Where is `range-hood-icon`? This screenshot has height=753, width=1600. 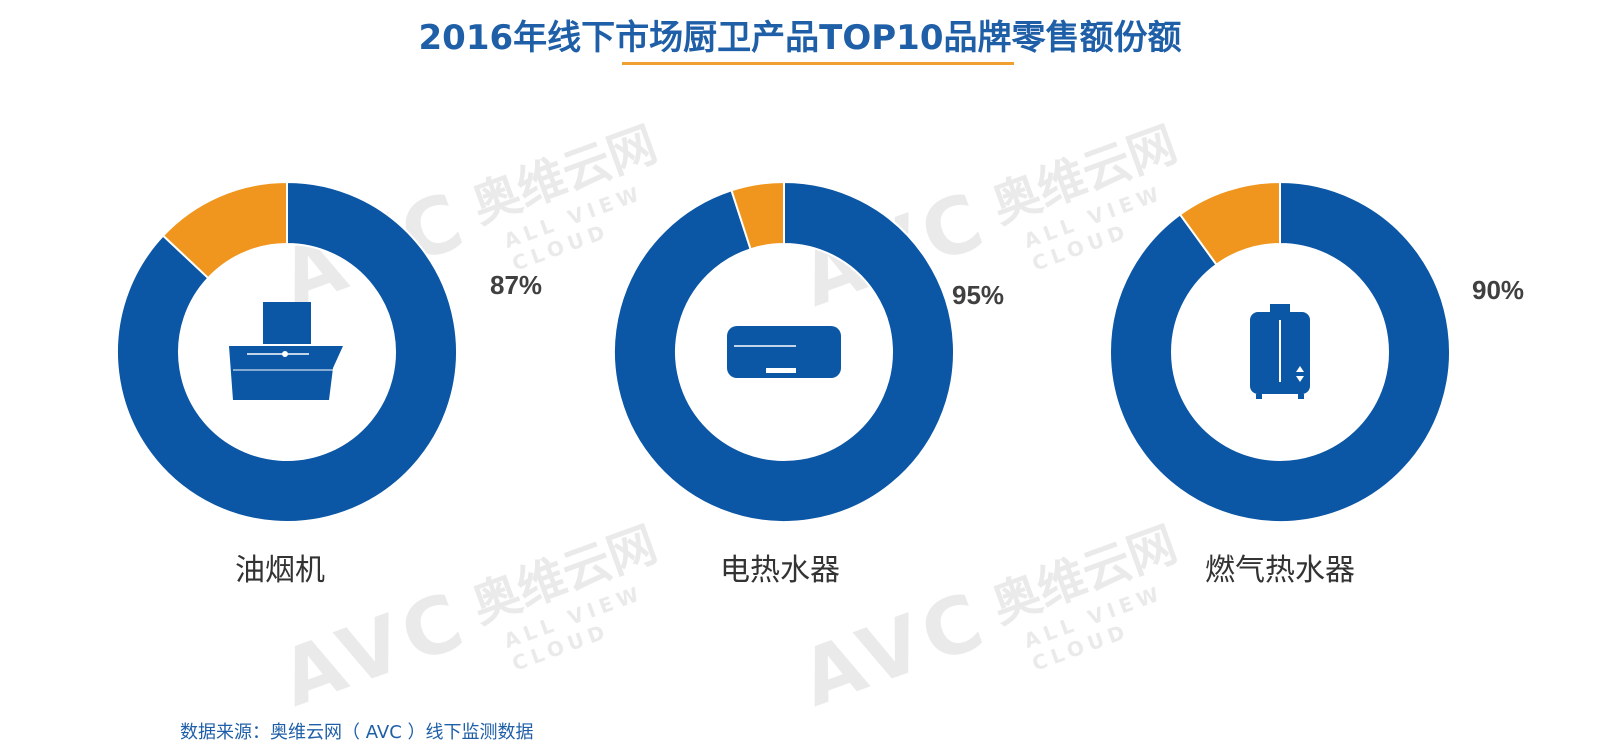 range-hood-icon is located at coordinates (286, 351).